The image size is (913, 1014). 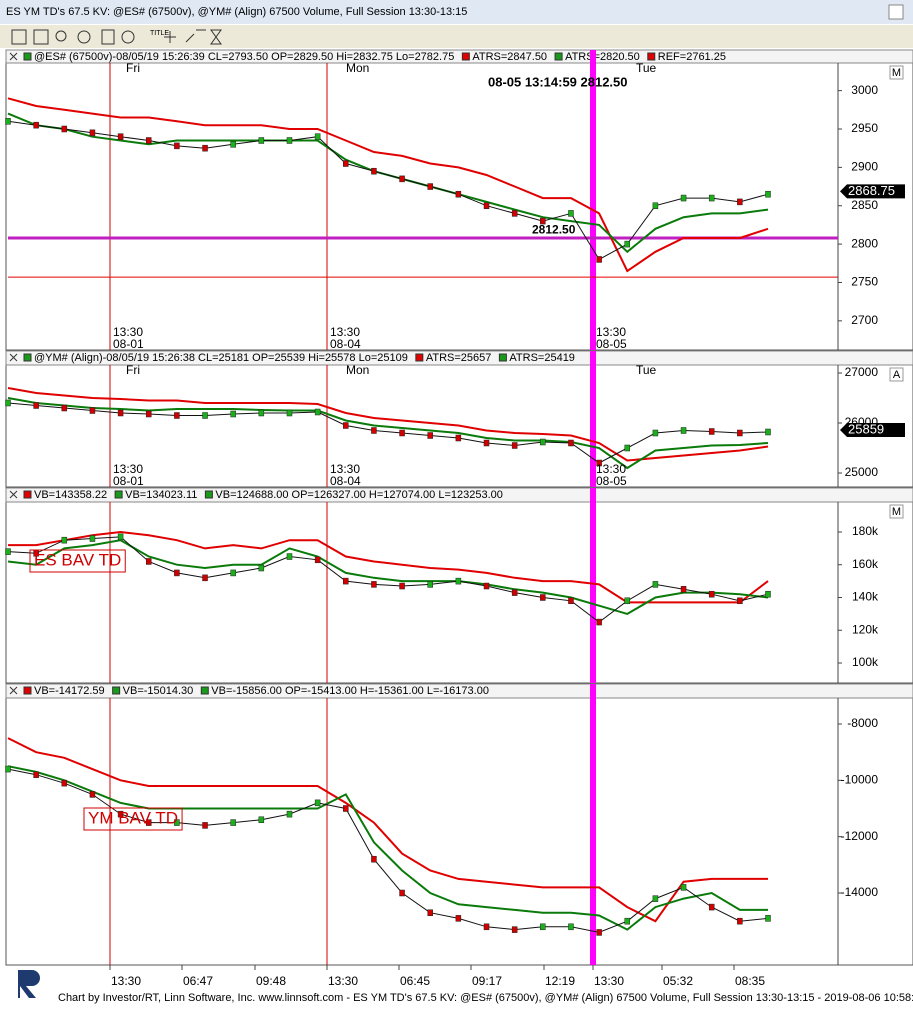 What do you see at coordinates (459, 358) in the screenshot?
I see `header-item: ATRS=25657` at bounding box center [459, 358].